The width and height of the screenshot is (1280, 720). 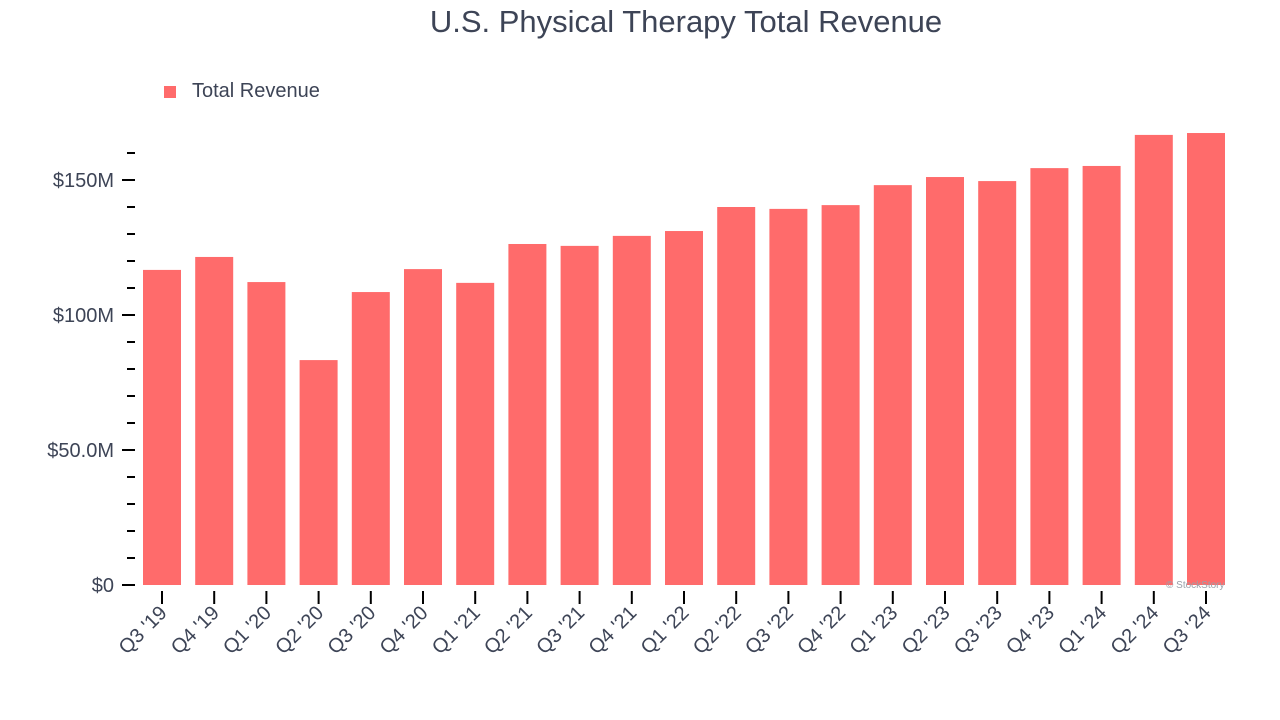 What do you see at coordinates (1082, 630) in the screenshot?
I see `x-tick-label: Q1 '24` at bounding box center [1082, 630].